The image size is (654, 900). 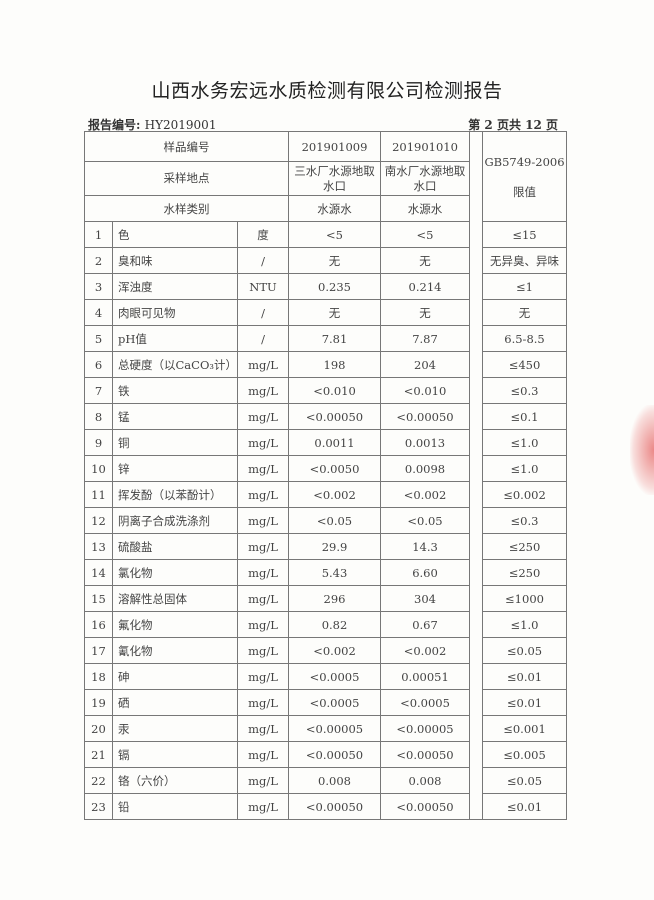 What do you see at coordinates (175, 624) in the screenshot?
I see `item-name: 氟化物` at bounding box center [175, 624].